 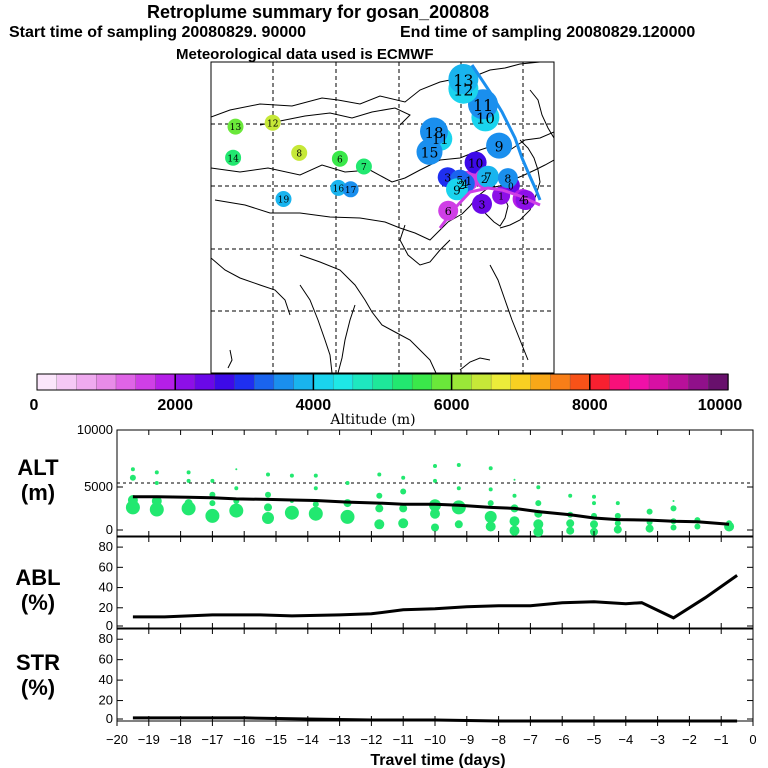 What do you see at coordinates (340, 739) in the screenshot?
I see `x-tick-label: −13` at bounding box center [340, 739].